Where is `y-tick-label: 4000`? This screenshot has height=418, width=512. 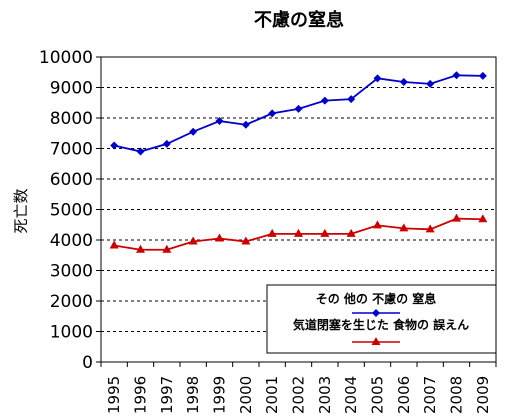
y-tick-label: 4000 is located at coordinates (71, 241).